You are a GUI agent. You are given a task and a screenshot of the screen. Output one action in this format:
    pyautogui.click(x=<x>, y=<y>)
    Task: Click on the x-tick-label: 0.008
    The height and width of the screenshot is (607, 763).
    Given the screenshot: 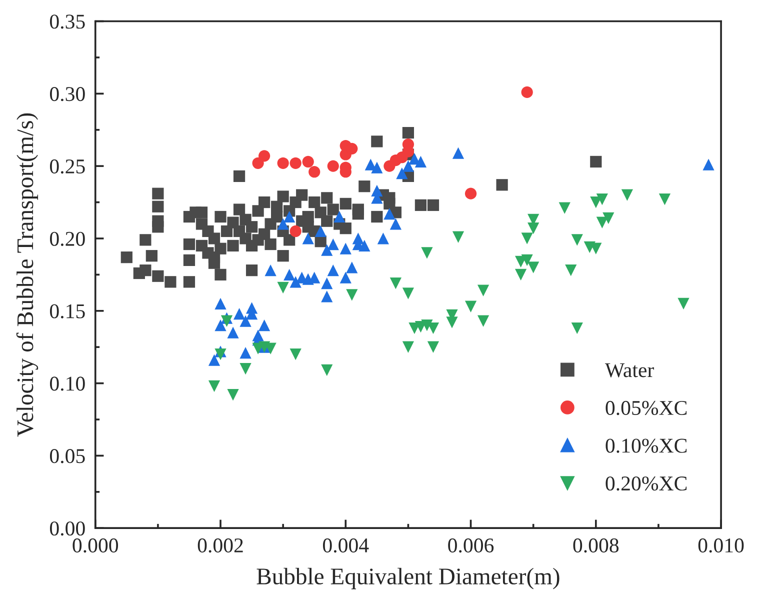 What is the action you would take?
    pyautogui.click(x=596, y=545)
    